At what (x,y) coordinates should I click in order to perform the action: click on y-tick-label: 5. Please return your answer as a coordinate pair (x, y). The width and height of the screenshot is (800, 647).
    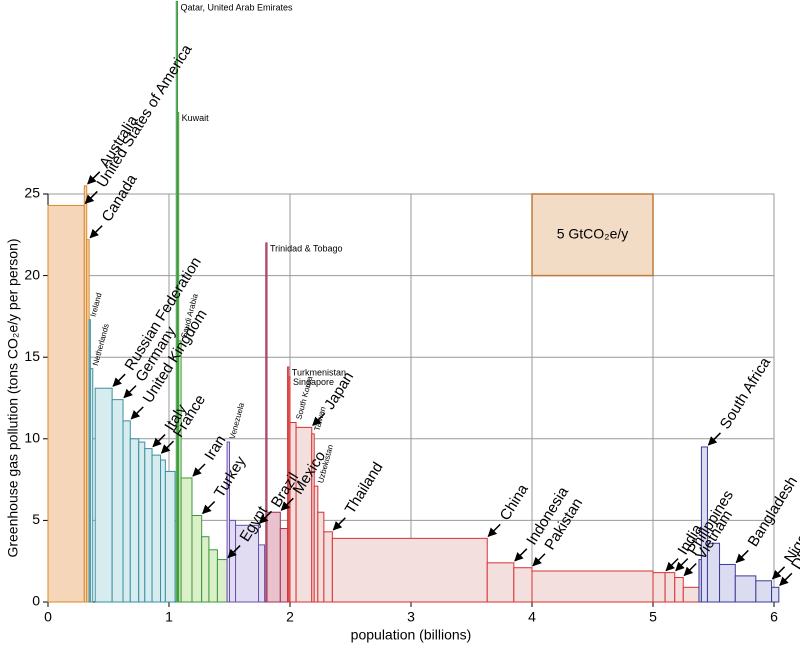
    Looking at the image, I should click on (36, 519).